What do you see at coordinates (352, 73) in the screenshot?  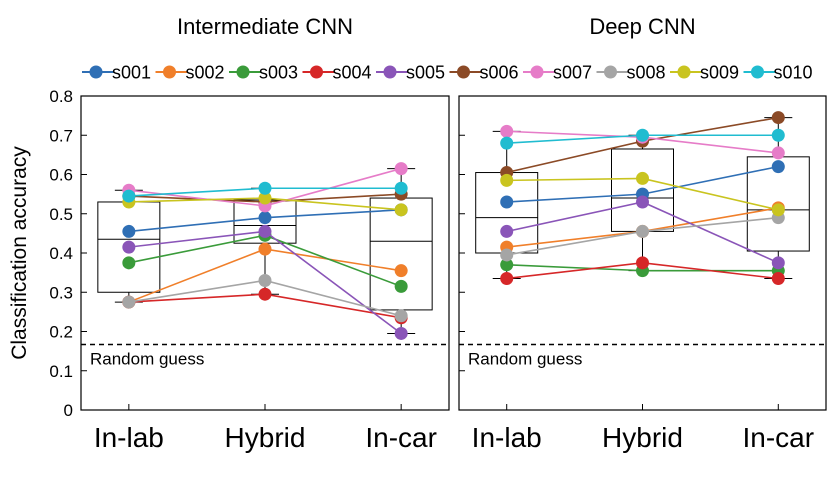 I see `legend-label: s004` at bounding box center [352, 73].